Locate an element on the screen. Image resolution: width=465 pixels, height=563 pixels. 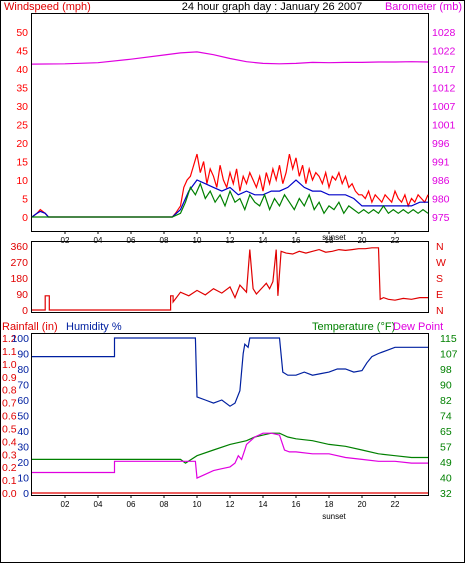
series-wind_avg-line is located at coordinates (229, 198).